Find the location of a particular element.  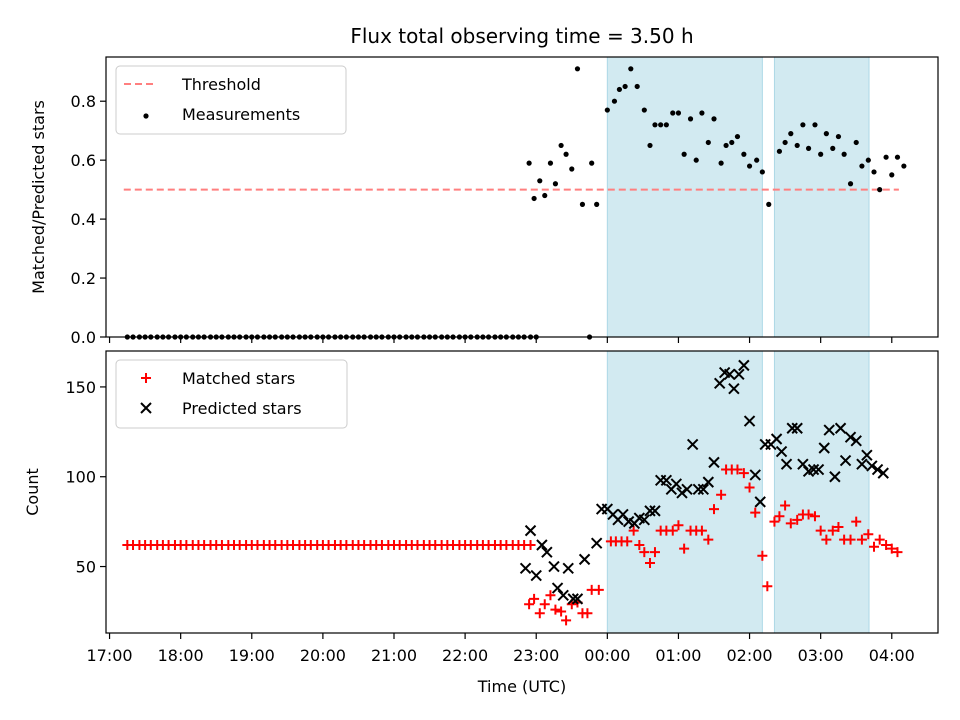

legend-label: Matched stars is located at coordinates (238, 378).